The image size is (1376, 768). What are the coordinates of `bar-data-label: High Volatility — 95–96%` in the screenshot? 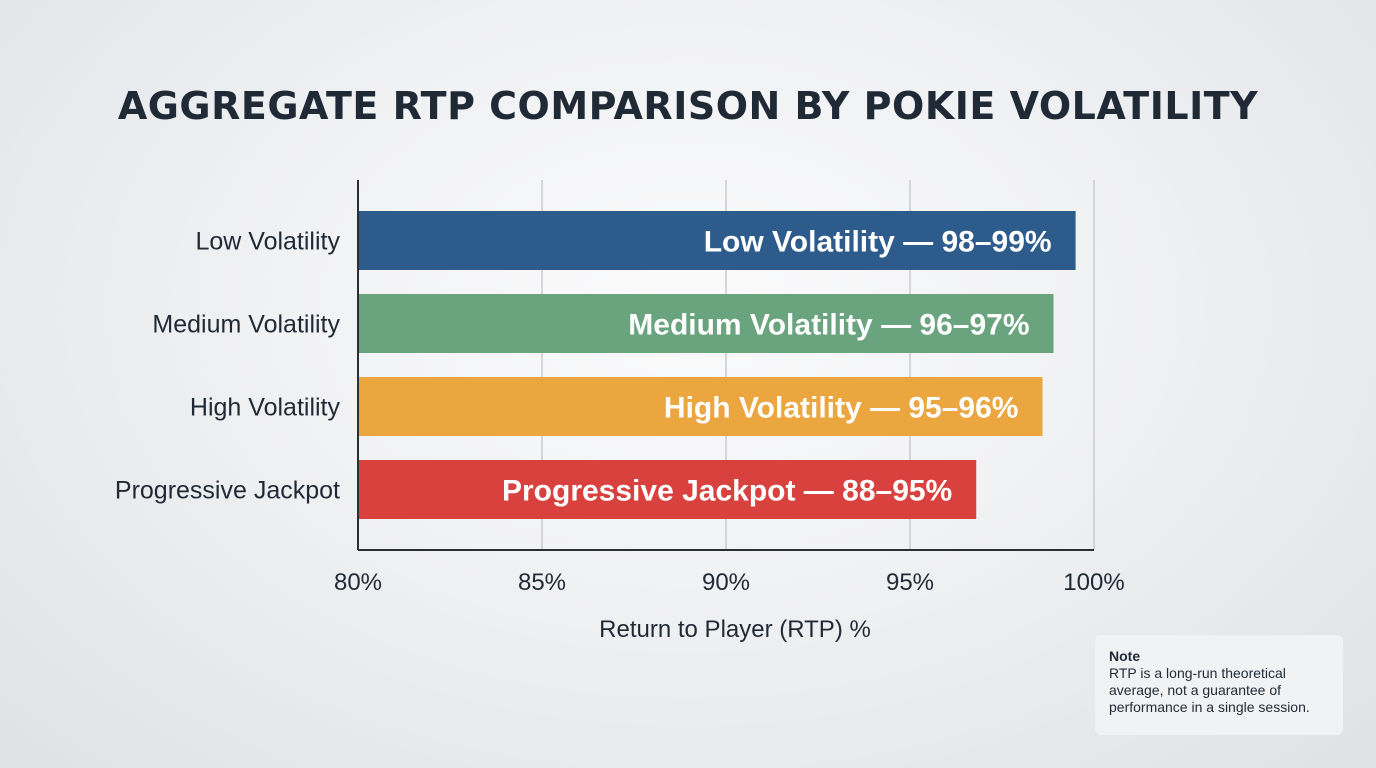 It's located at (841, 408).